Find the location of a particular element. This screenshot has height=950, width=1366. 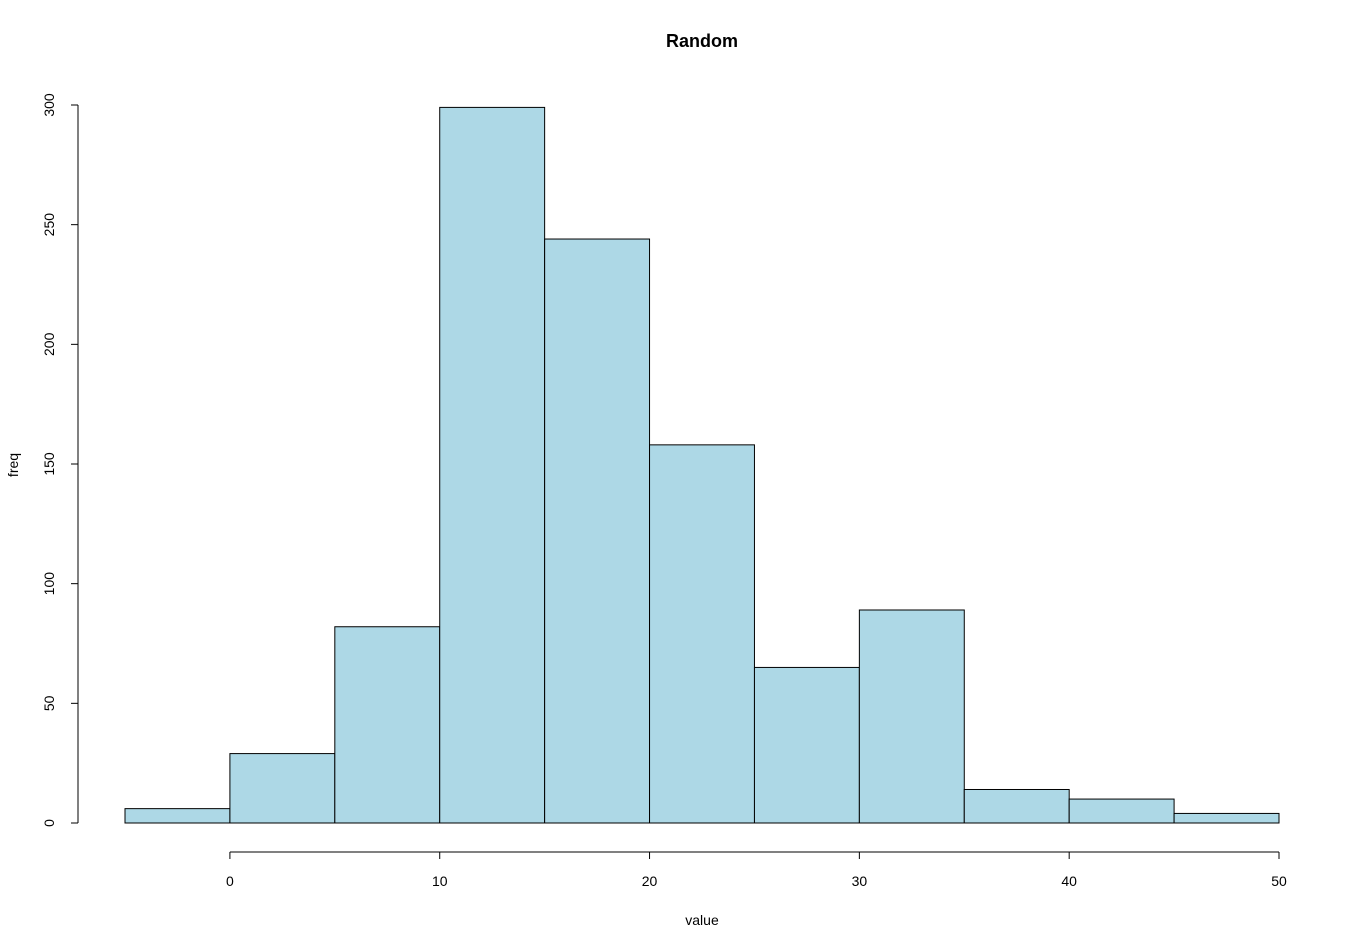

y-axis-label: freq is located at coordinates (13, 465).